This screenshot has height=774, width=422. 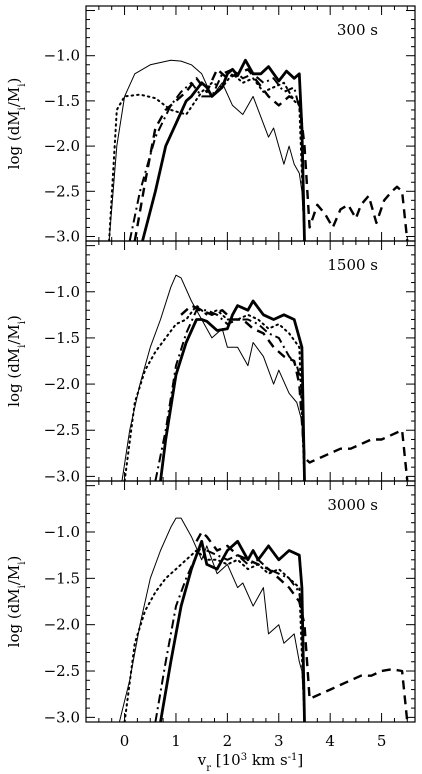 I want to click on panel-label: 1500 s, so click(x=352, y=265).